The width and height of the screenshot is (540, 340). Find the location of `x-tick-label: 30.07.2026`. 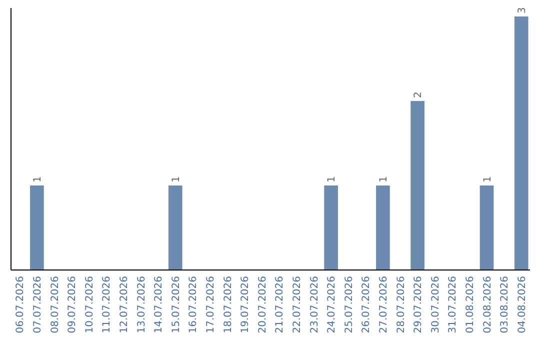

x-tick-label: 30.07.2026 is located at coordinates (436, 305).